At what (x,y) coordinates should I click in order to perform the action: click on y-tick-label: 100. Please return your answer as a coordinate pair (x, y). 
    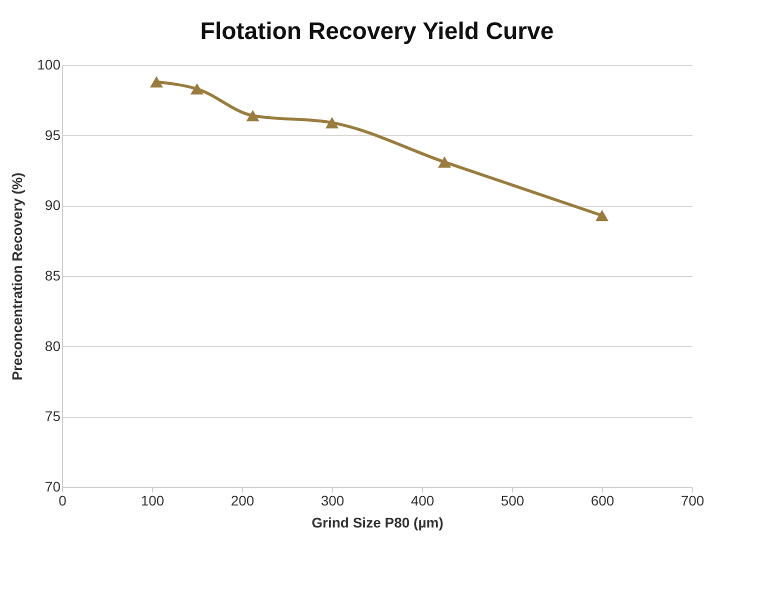
    Looking at the image, I should click on (49, 64).